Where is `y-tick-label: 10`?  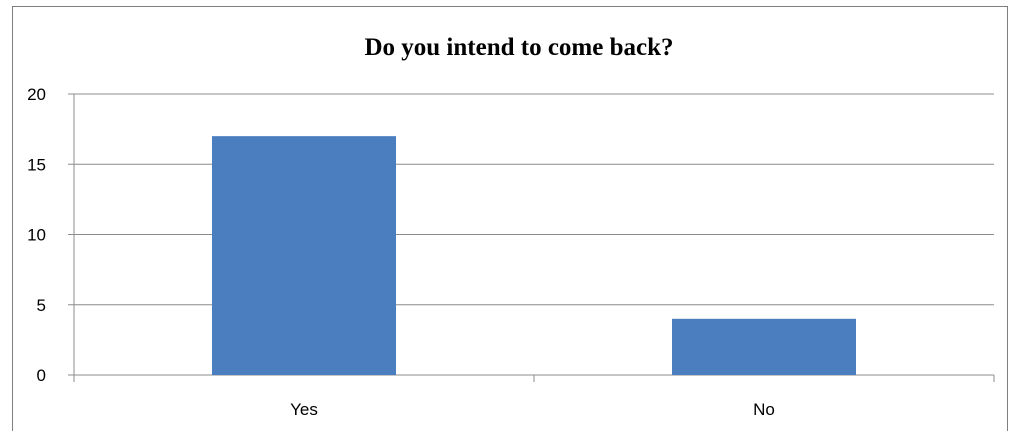
y-tick-label: 10 is located at coordinates (36, 235).